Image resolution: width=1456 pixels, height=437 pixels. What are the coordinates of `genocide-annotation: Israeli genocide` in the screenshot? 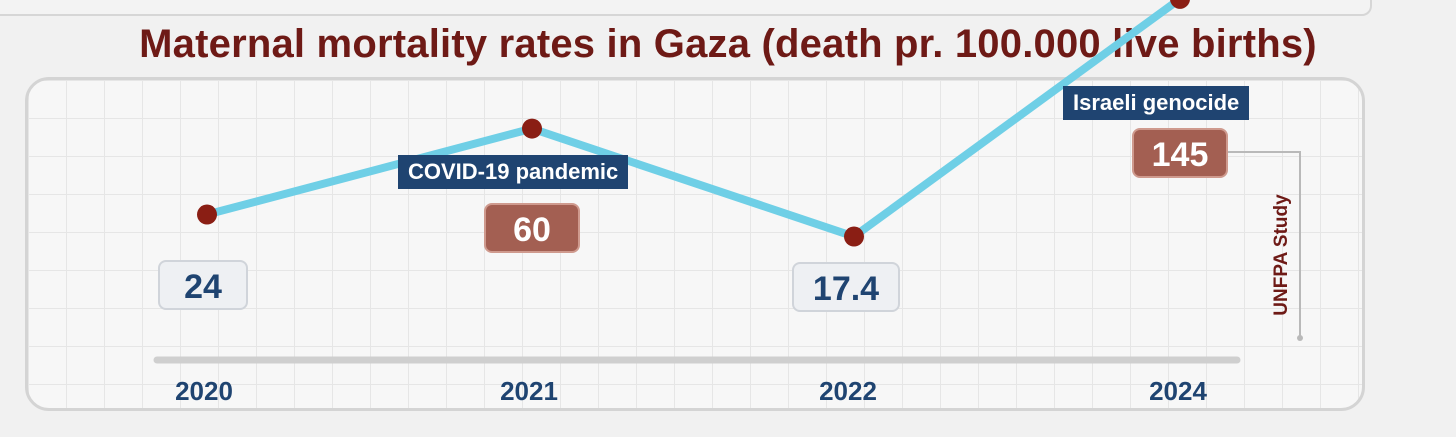 It's located at (1156, 103).